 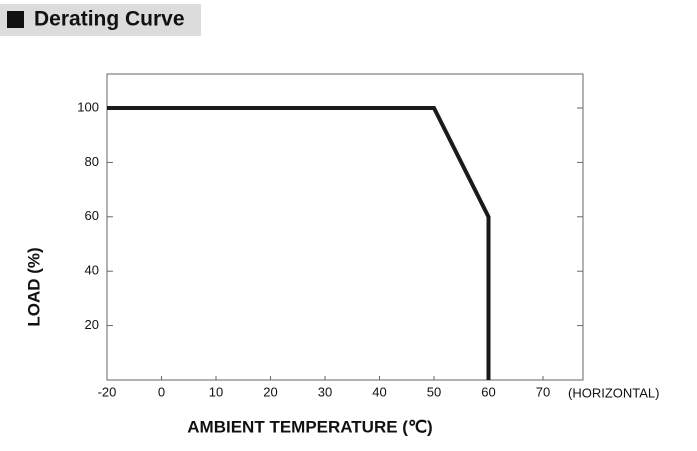 What do you see at coordinates (88, 106) in the screenshot?
I see `y-tick-label: 100` at bounding box center [88, 106].